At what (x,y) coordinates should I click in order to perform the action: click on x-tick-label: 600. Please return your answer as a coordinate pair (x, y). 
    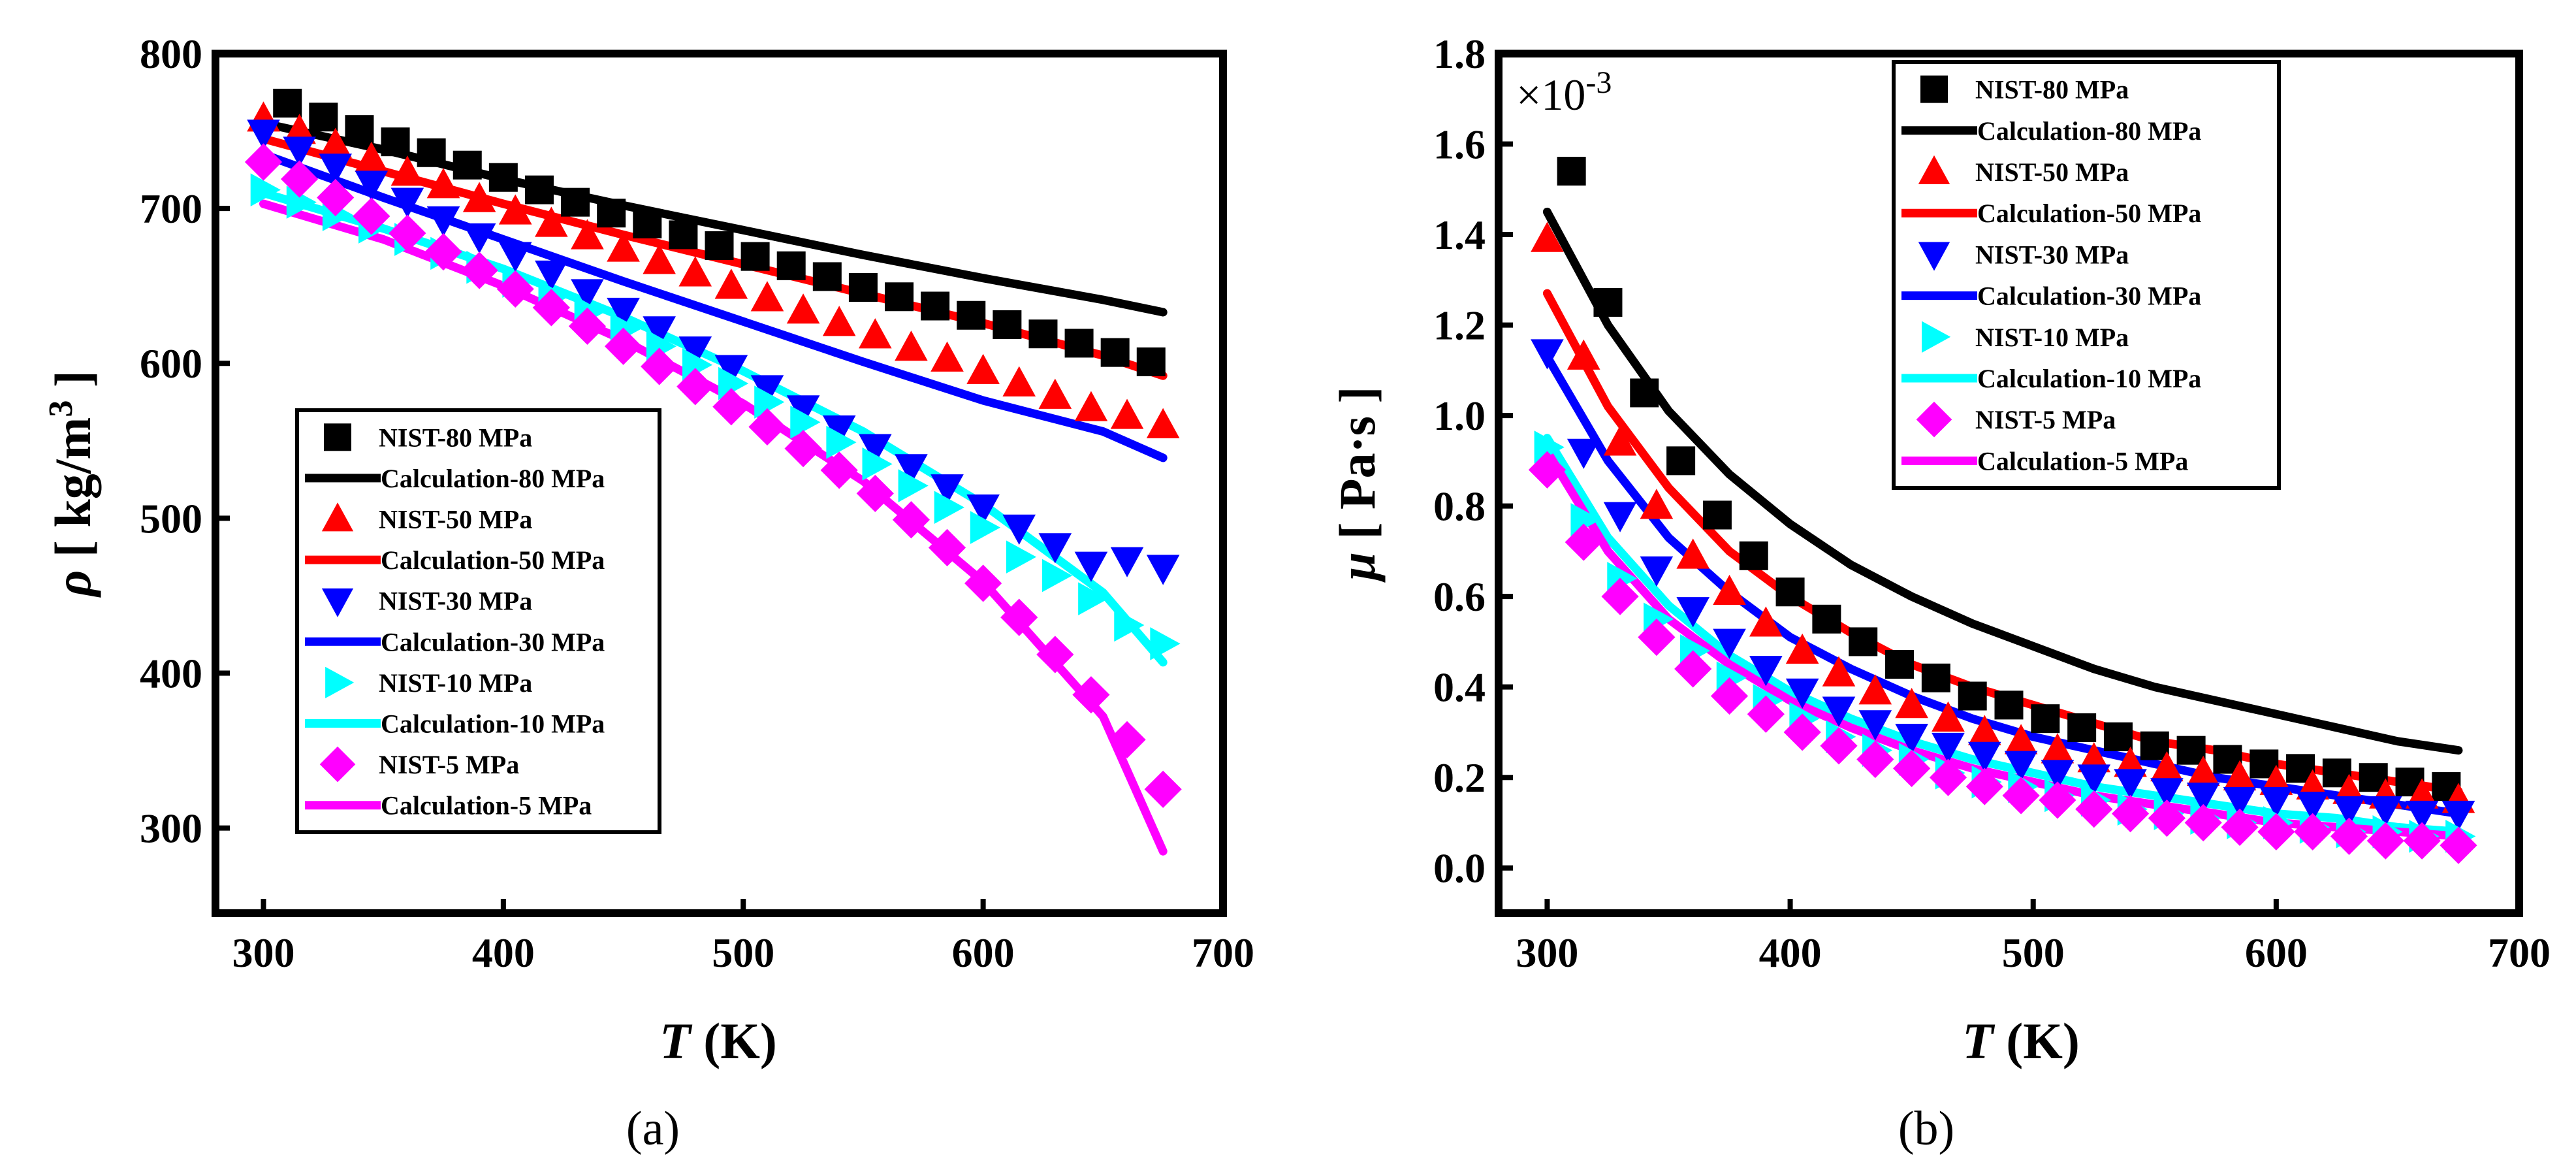
    Looking at the image, I should click on (984, 953).